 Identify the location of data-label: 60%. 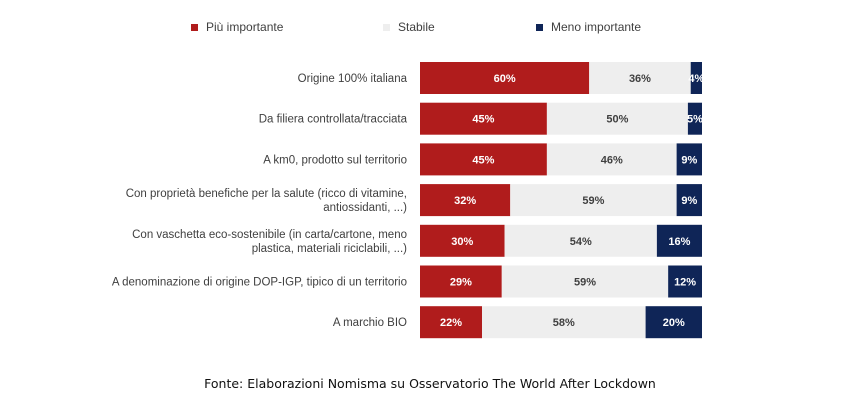
(505, 79).